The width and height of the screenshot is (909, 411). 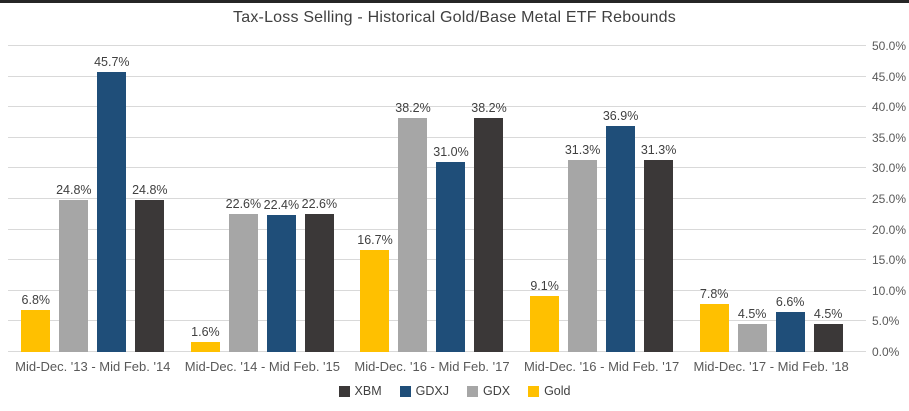 What do you see at coordinates (112, 62) in the screenshot?
I see `bar-value-label: 45.7%` at bounding box center [112, 62].